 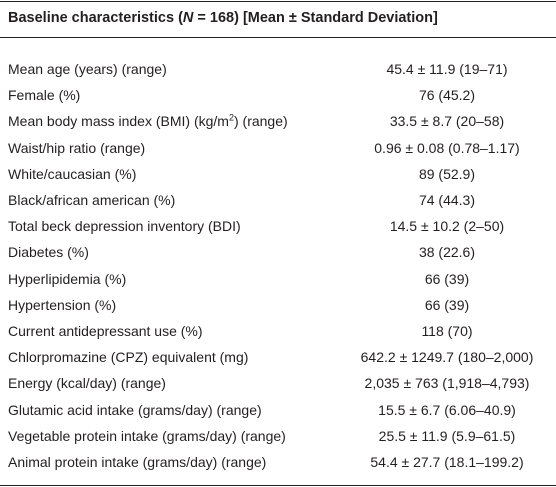 What do you see at coordinates (278, 331) in the screenshot?
I see `table-row: Current antidepressant use (%) 118 (70)` at bounding box center [278, 331].